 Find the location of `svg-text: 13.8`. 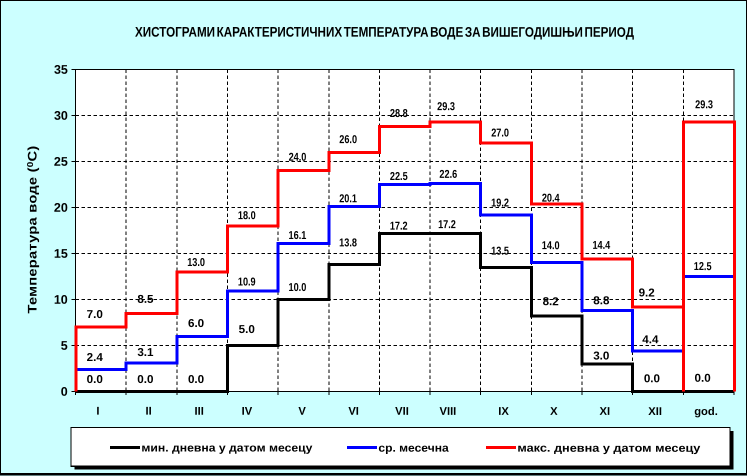

svg-text: 13.8 is located at coordinates (348, 243).